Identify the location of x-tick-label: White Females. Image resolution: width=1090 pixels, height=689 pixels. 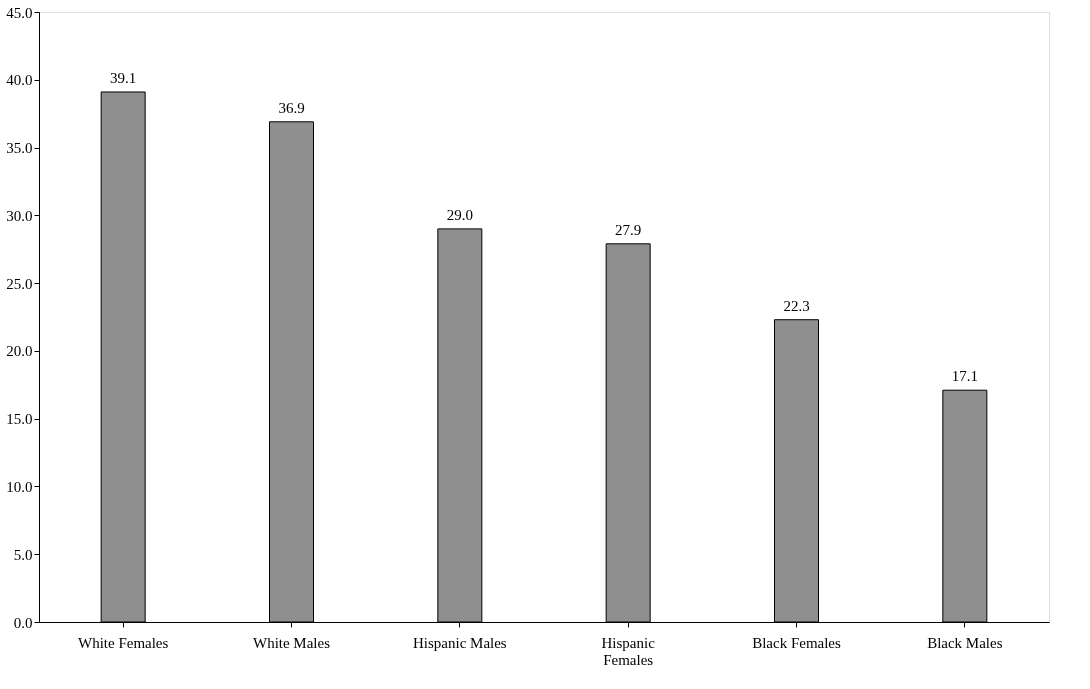
(123, 642).